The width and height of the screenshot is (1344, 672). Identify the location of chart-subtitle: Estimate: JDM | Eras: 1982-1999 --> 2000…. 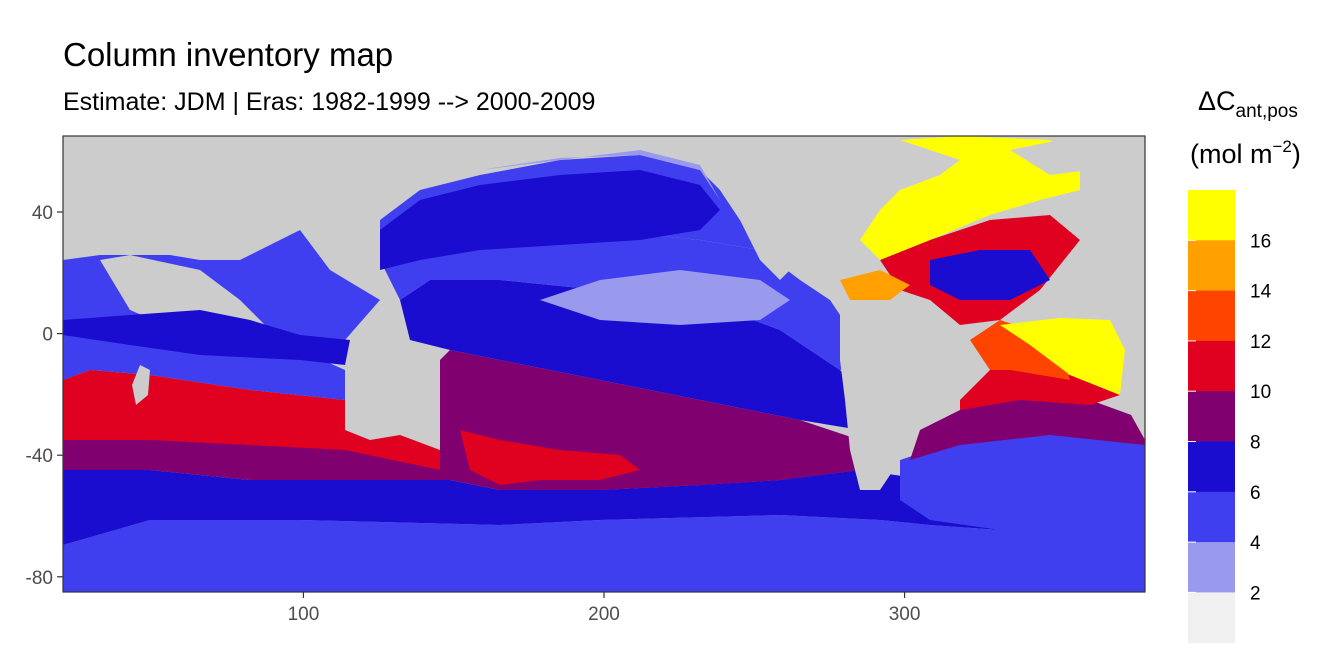
(329, 102).